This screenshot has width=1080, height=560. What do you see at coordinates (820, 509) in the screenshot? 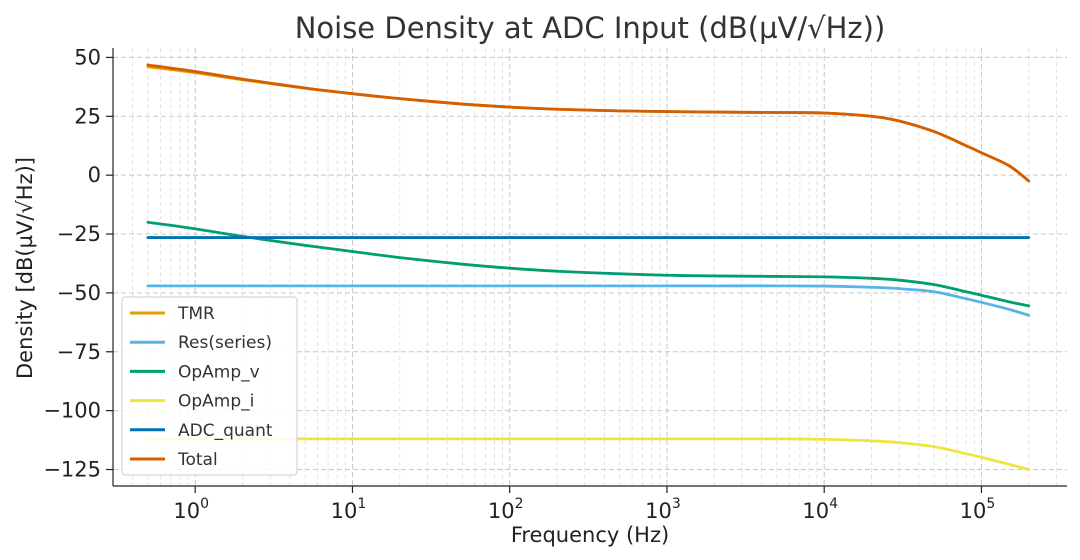
I see `x-tick-label: 10⁴` at bounding box center [820, 509].